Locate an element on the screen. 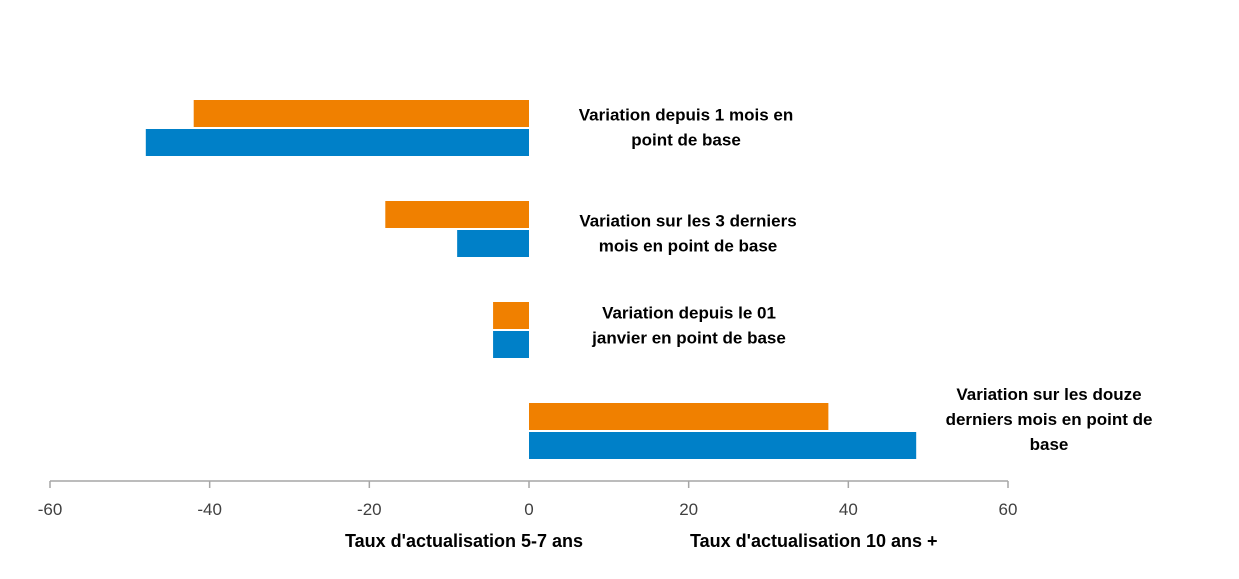 The height and width of the screenshot is (579, 1239). category-label-line: mois en point de base is located at coordinates (688, 246).